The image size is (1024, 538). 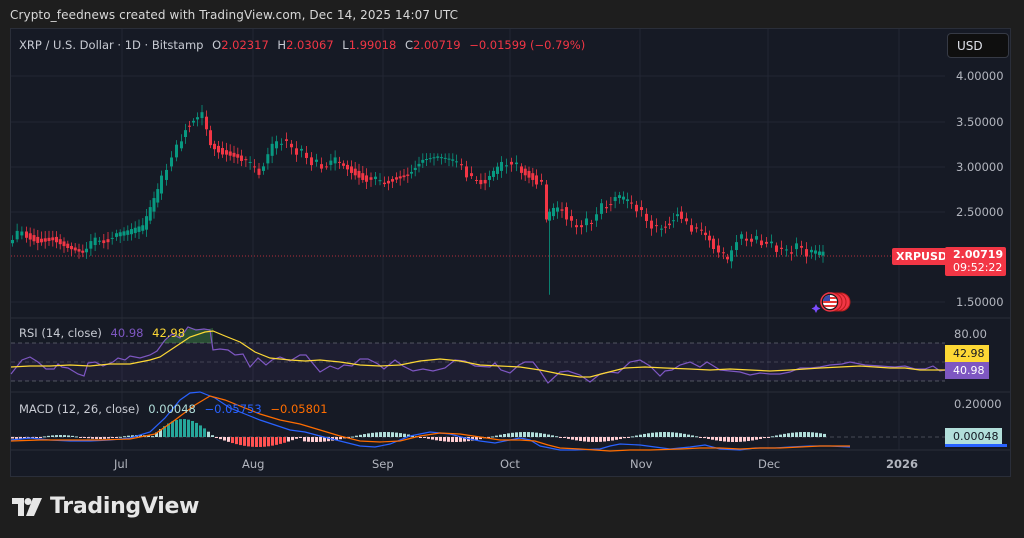 I want to click on open-value: 2.02317, so click(x=245, y=45).